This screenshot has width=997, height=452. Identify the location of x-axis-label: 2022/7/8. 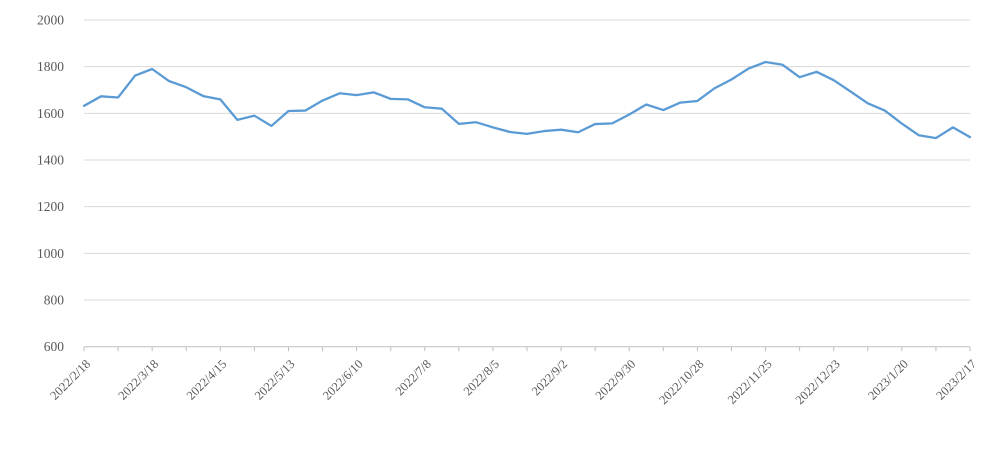
(413, 377).